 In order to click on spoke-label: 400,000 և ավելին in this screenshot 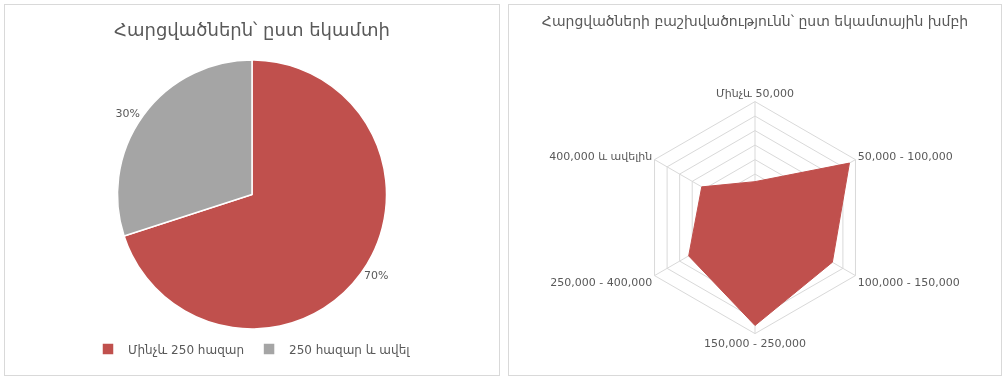, I will do `click(601, 157)`.